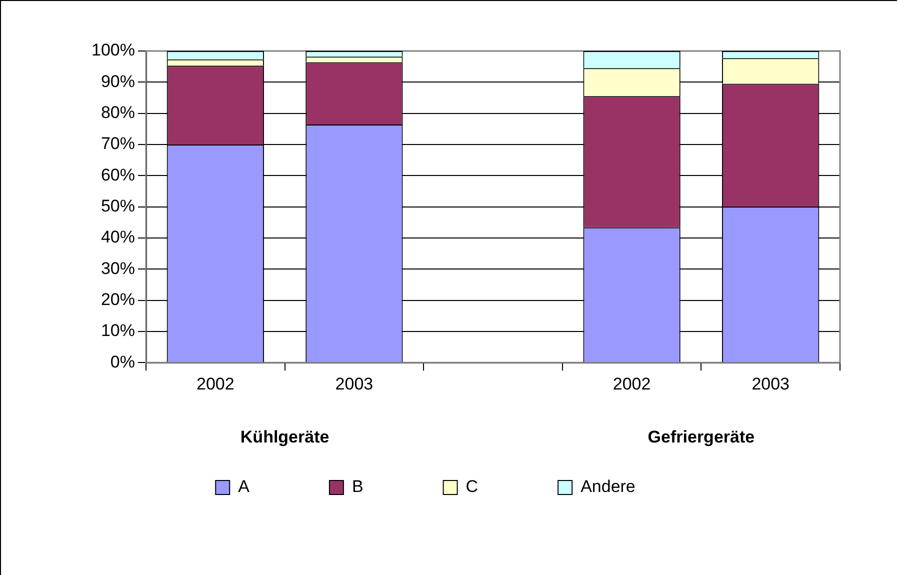 The height and width of the screenshot is (575, 898). I want to click on y-tick-label: 60%, so click(117, 174).